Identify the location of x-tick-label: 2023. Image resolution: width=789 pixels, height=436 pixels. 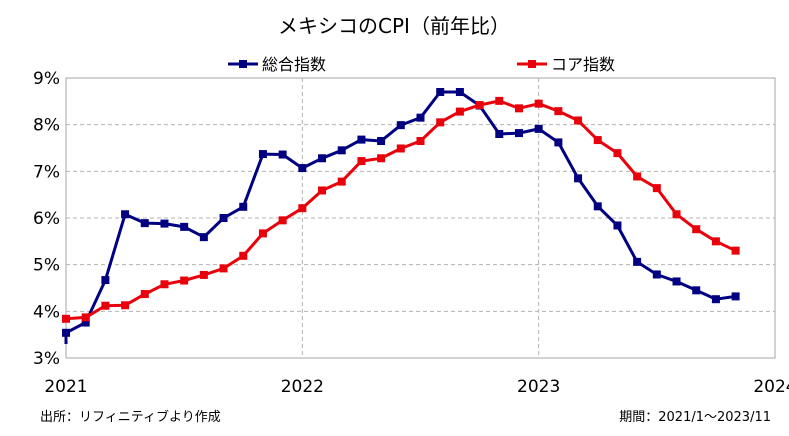
(538, 387).